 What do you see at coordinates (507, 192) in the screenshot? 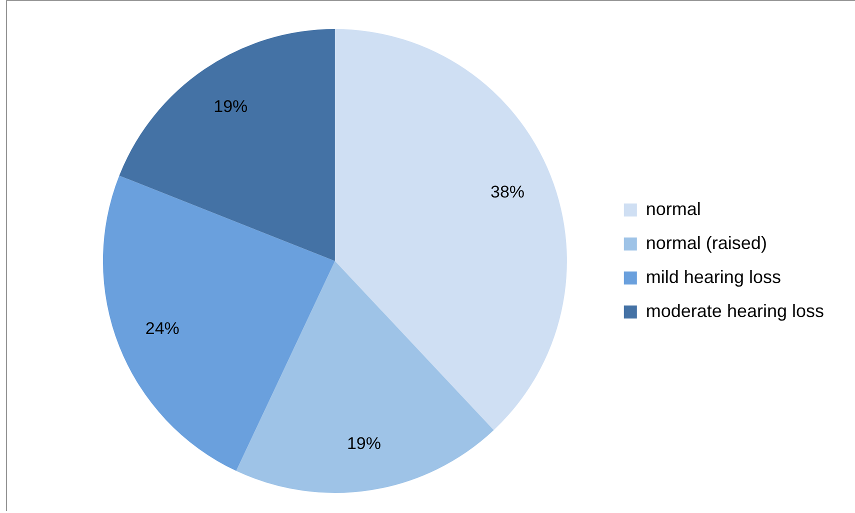
I see `data-label: 38%` at bounding box center [507, 192].